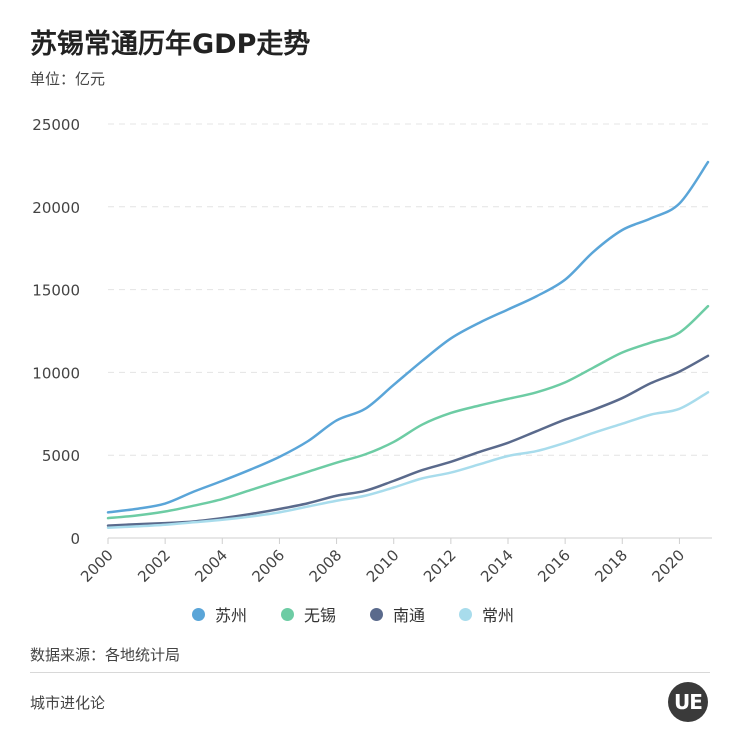 This screenshot has width=740, height=740. Describe the element at coordinates (326, 566) in the screenshot. I see `x-tick-label: 2008` at that location.